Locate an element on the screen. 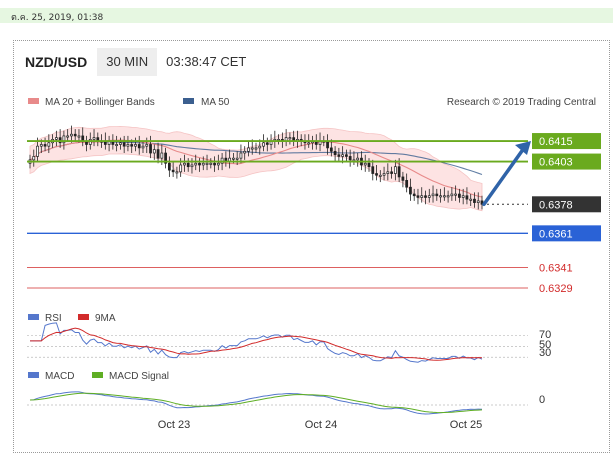 The width and height of the screenshot is (613, 460). macd-panel is located at coordinates (277, 403).